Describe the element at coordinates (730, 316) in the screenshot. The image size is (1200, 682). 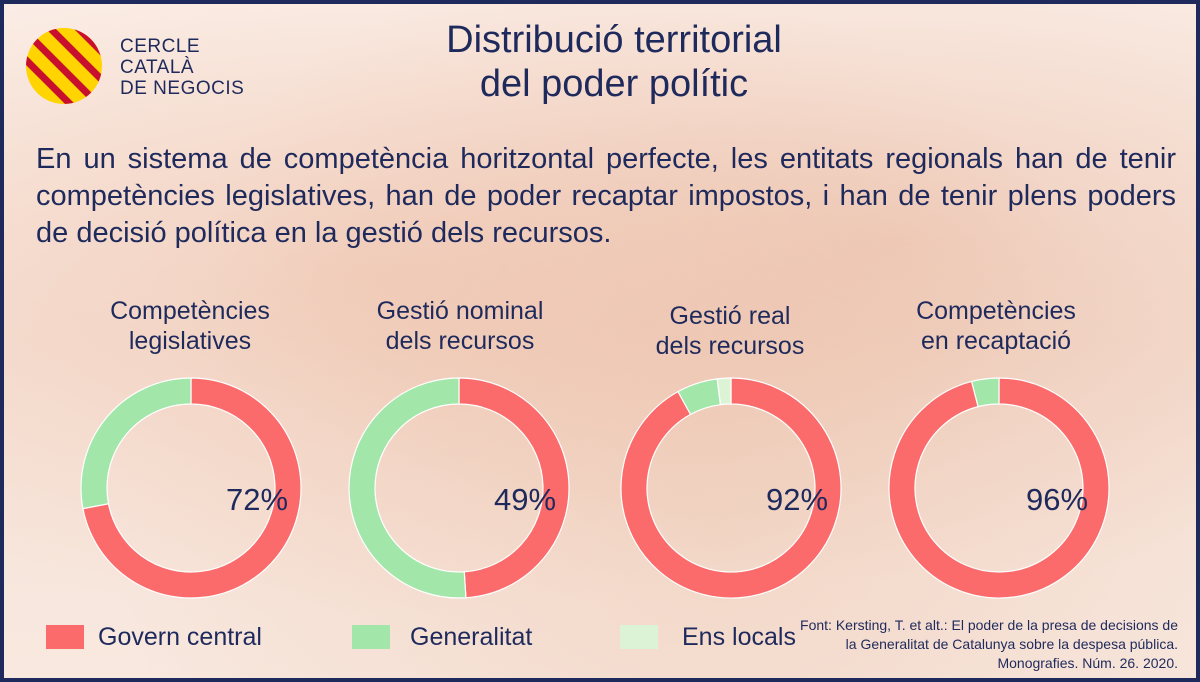
I see `chart-title-line: Gestió real` at that location.